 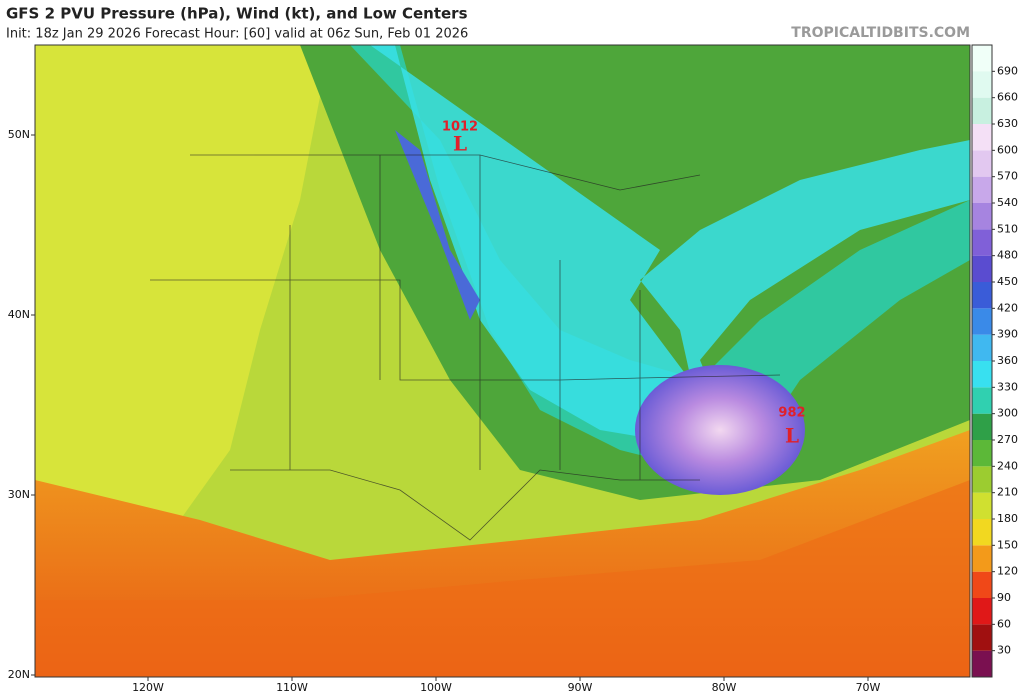 I want to click on low-pressure-value: 1012, so click(x=460, y=127).